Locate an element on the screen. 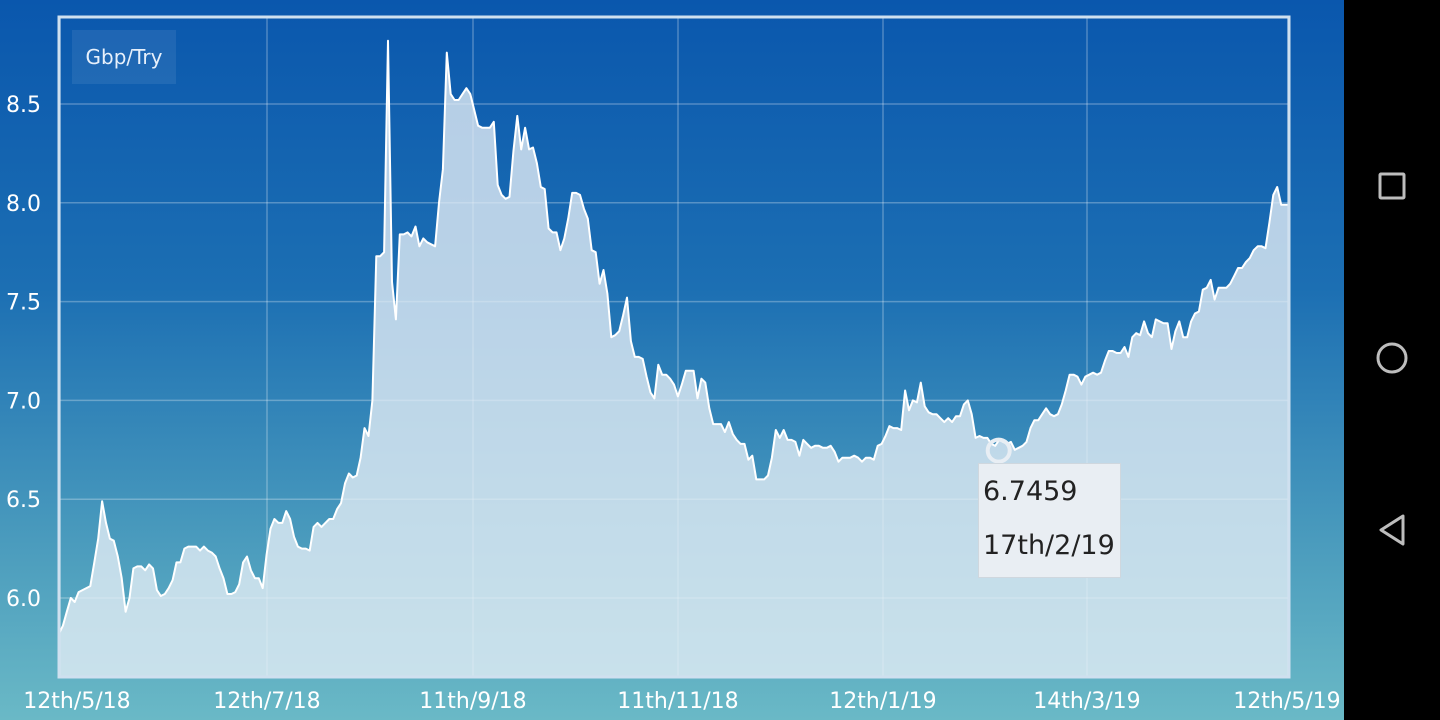 The height and width of the screenshot is (720, 1440). x-tick-label: 12th/7/18 is located at coordinates (266, 701).